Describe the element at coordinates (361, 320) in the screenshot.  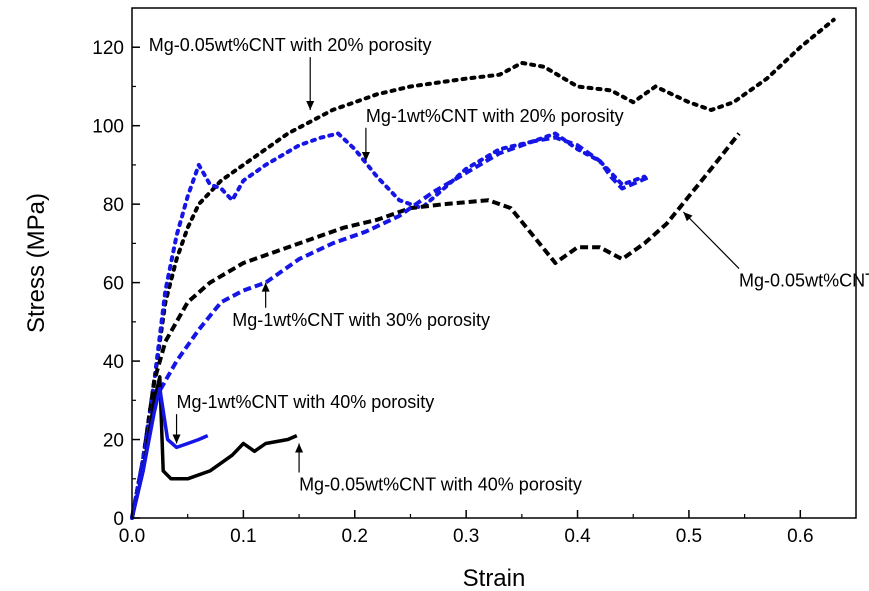
I see `annotation-label: Mg-1wt%CNT with 30% porosity` at that location.